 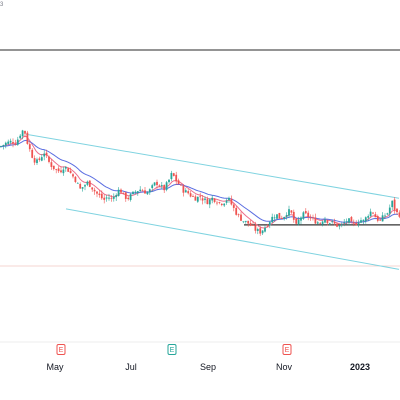 I want to click on axis-label-2023: 2023, so click(x=360, y=367).